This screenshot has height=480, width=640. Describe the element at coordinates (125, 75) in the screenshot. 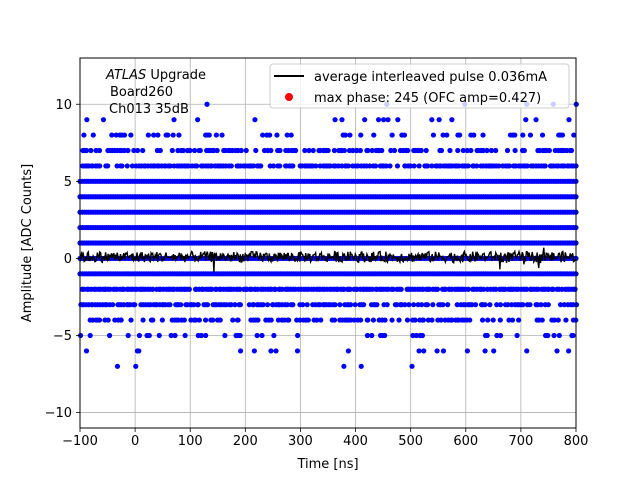

I see `annotation-atlas: ATLAS` at that location.